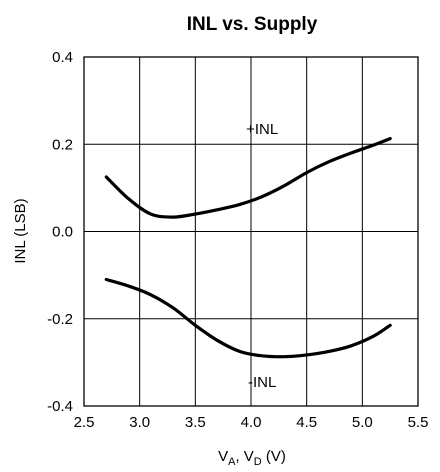 Image resolution: width=440 pixels, height=472 pixels. What do you see at coordinates (84, 422) in the screenshot?
I see `x-tick-label: 2.5` at bounding box center [84, 422].